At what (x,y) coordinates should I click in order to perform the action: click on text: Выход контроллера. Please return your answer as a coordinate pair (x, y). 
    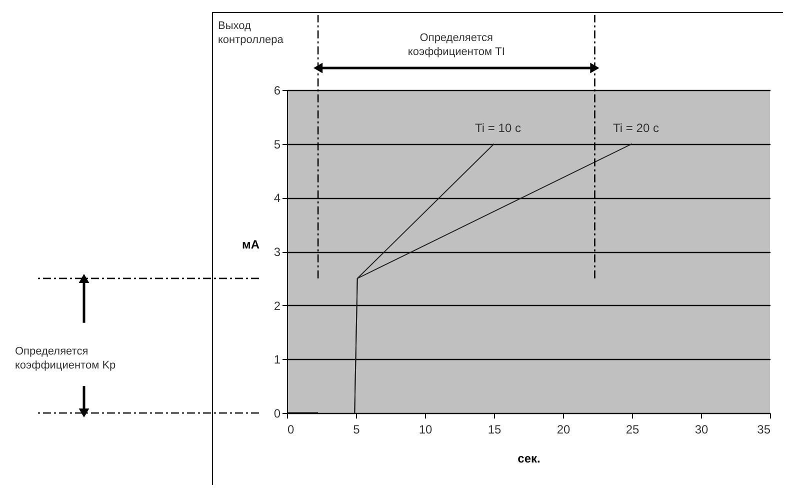
    Looking at the image, I should click on (251, 33).